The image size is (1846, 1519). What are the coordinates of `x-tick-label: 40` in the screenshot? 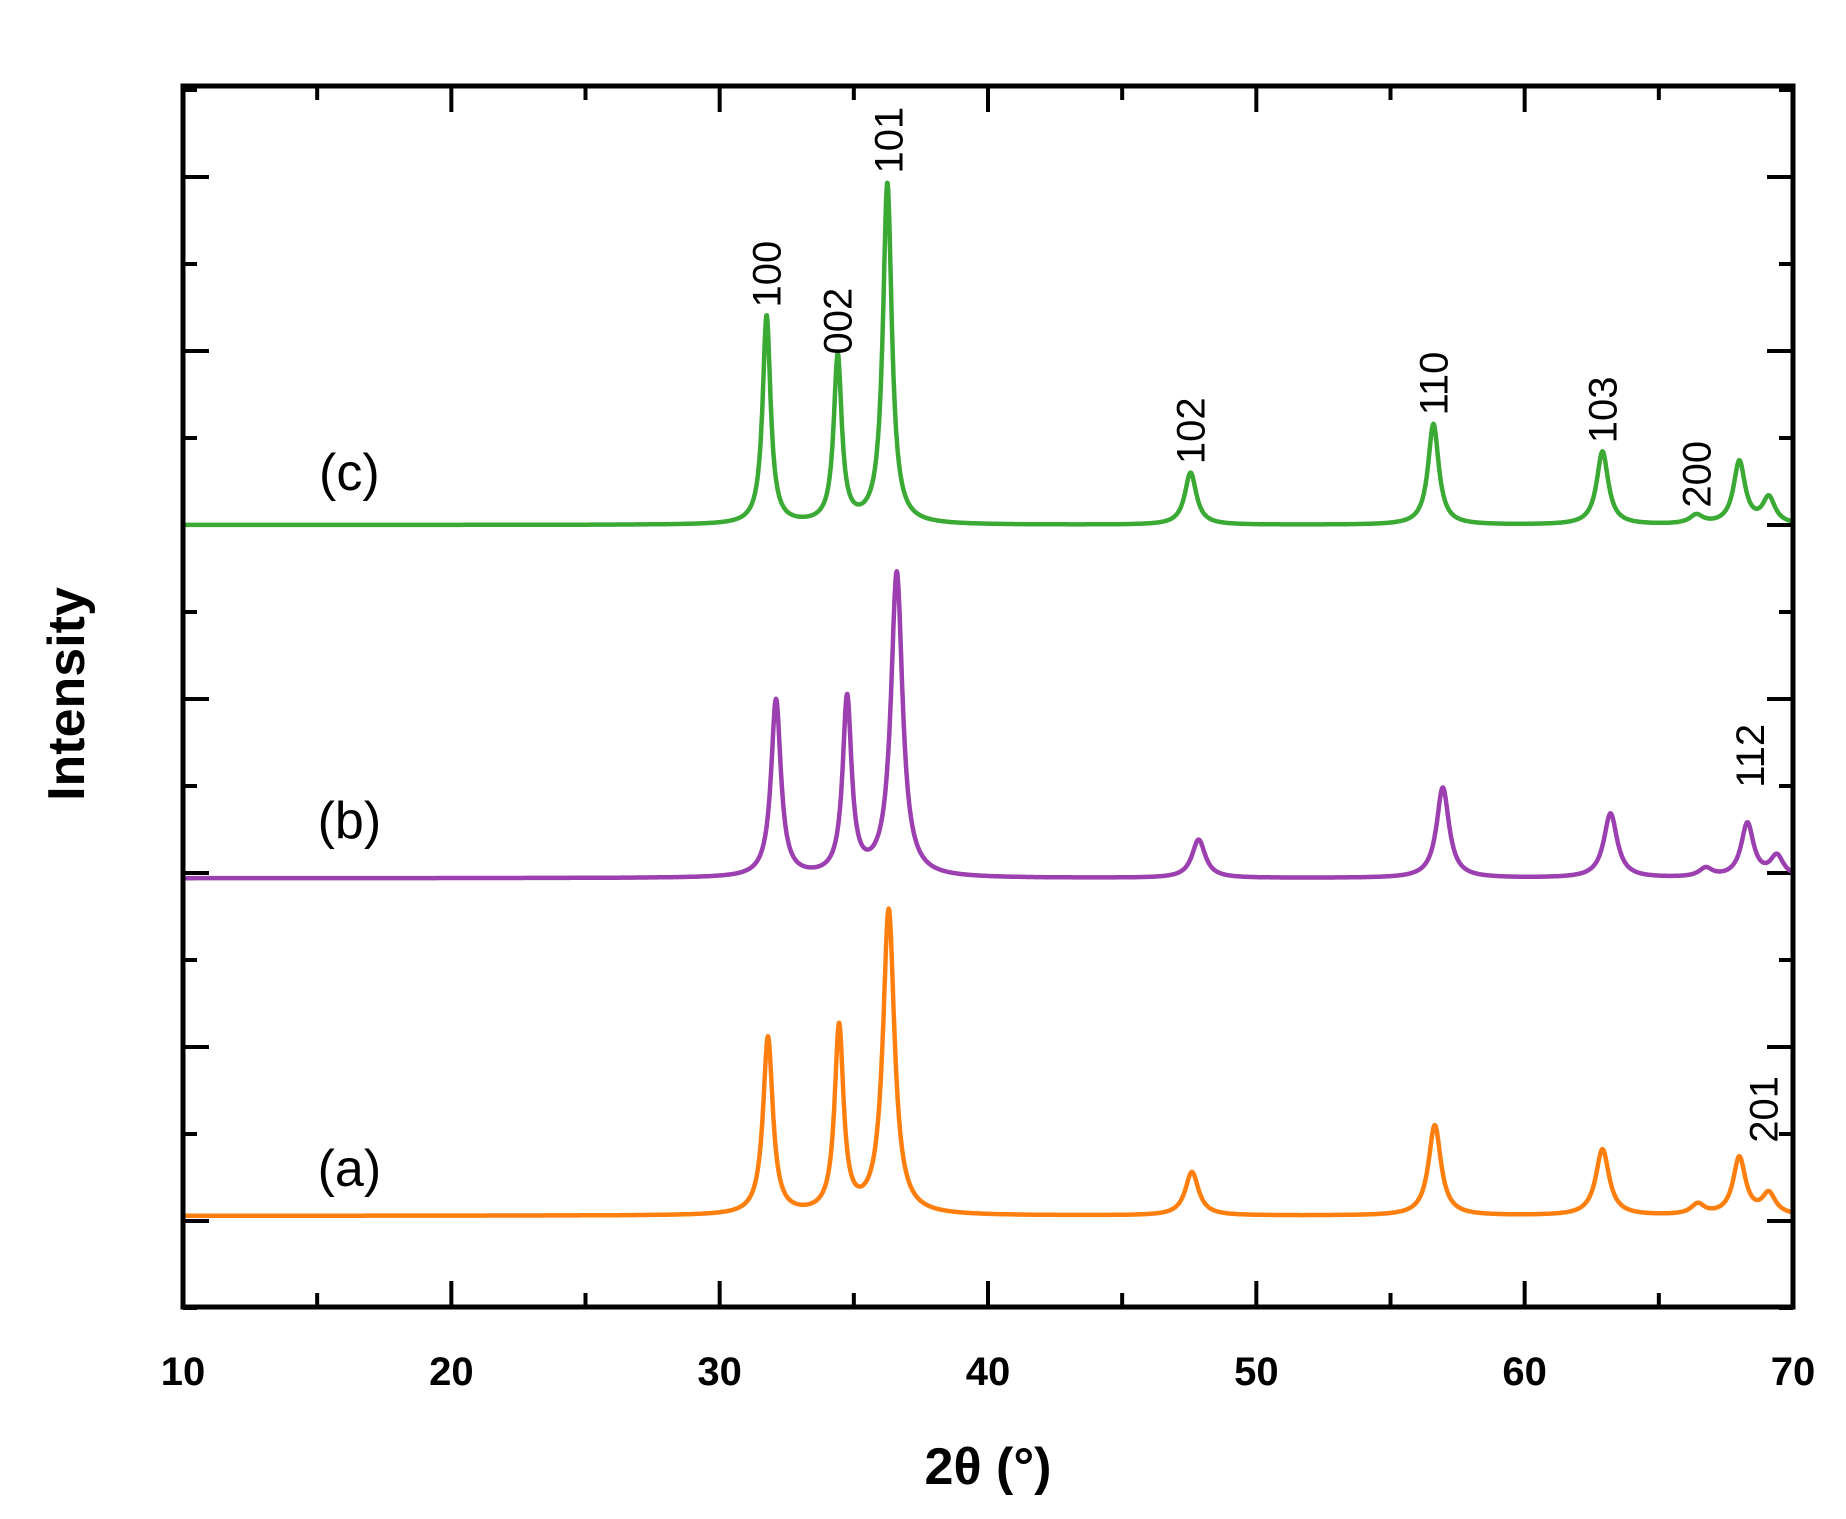 It's located at (988, 1372).